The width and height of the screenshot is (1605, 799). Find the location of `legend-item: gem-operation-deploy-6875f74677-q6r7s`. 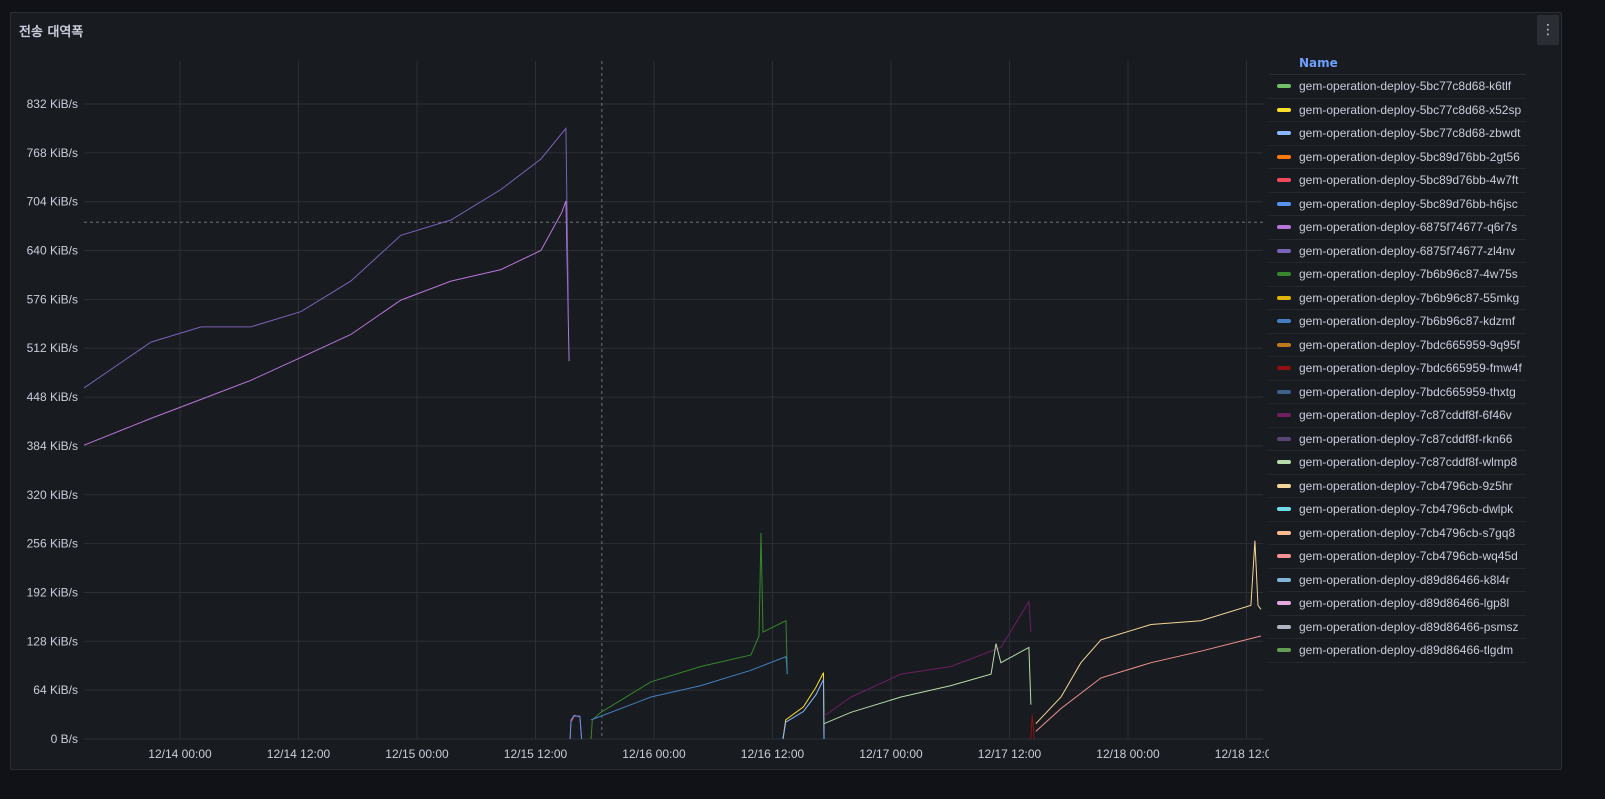

legend-item: gem-operation-deploy-6875f74677-q6r7s is located at coordinates (1397, 228).